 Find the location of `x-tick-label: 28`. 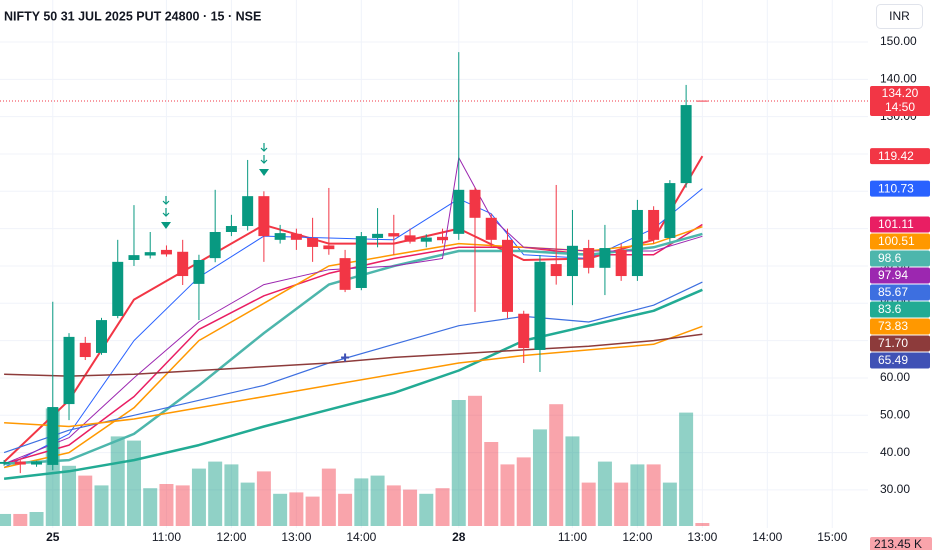

x-tick-label: 28 is located at coordinates (459, 537).